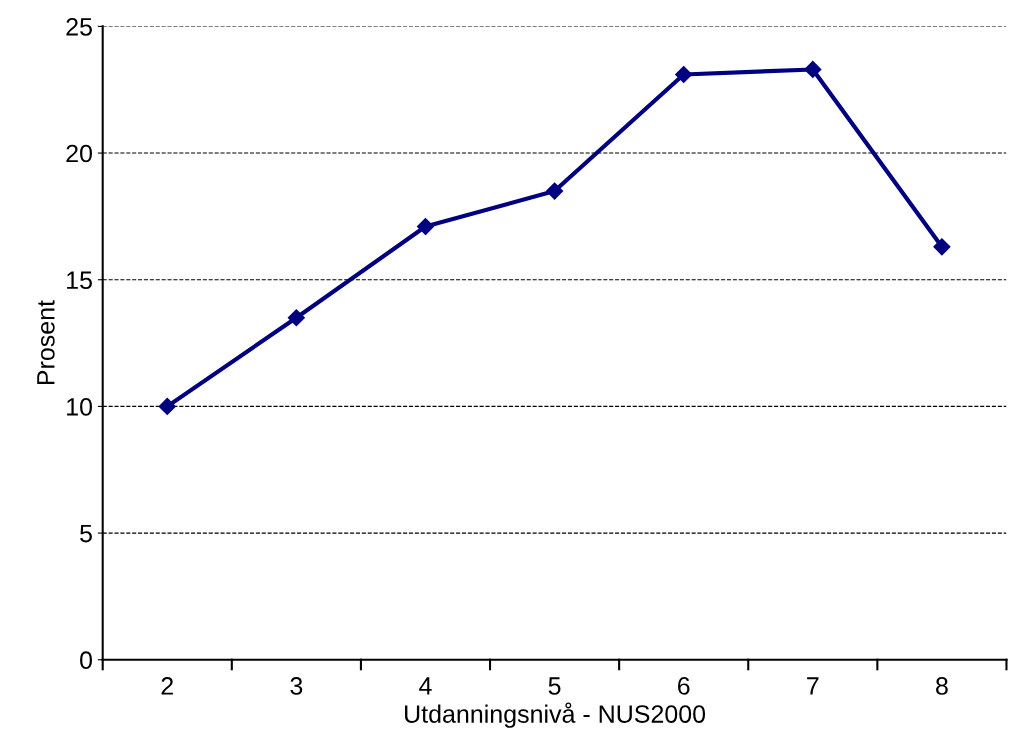  I want to click on x-tick-label: 5, so click(554, 686).